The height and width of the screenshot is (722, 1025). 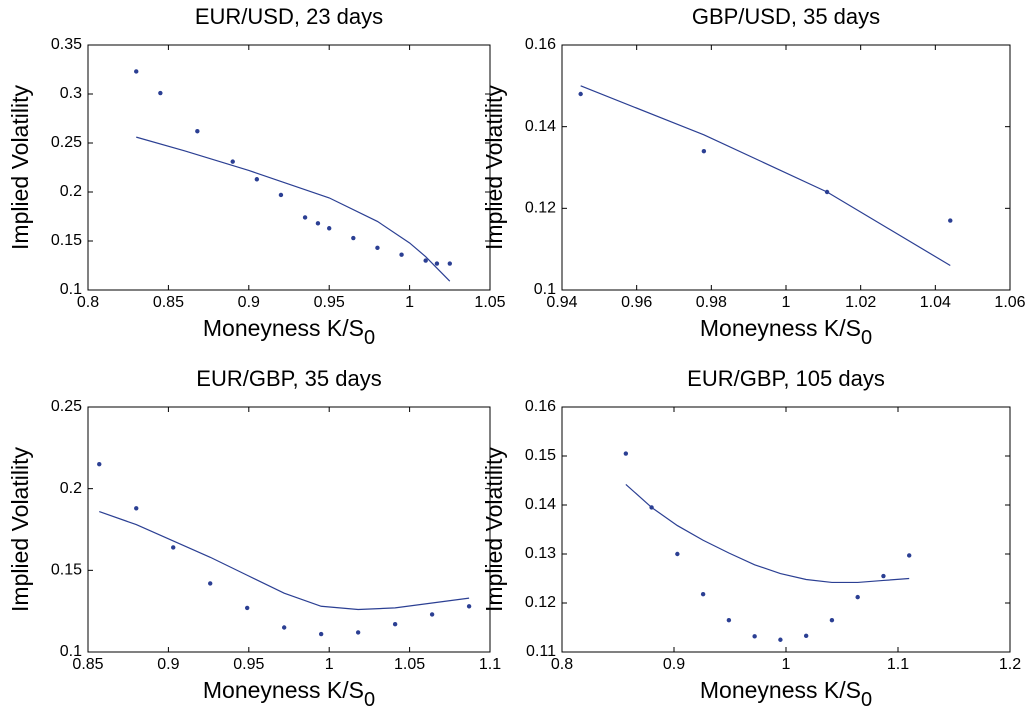 What do you see at coordinates (66, 44) in the screenshot?
I see `y-tick-label: 0.35` at bounding box center [66, 44].